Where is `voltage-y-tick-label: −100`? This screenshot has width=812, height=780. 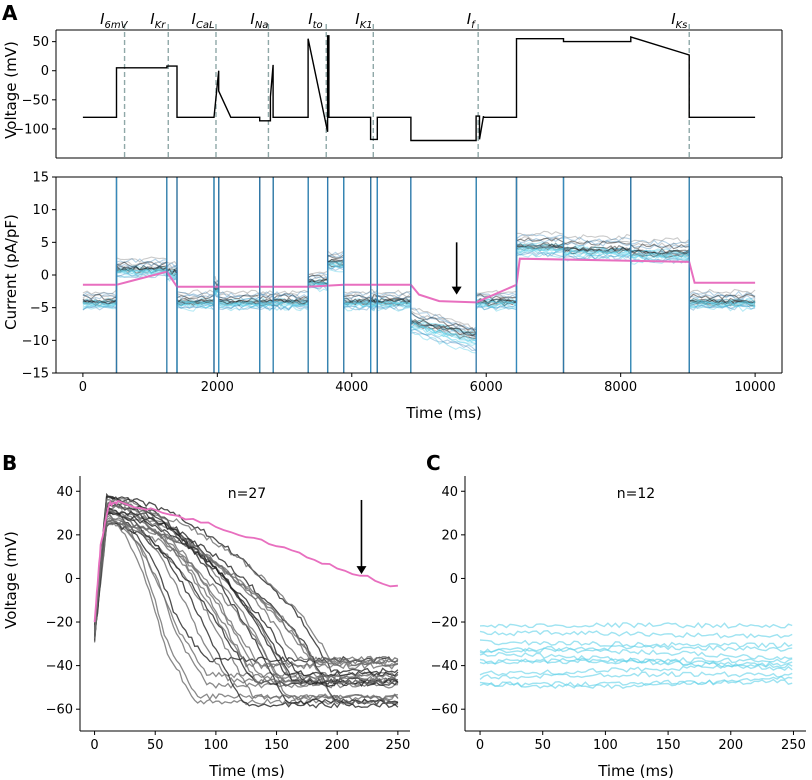
voltage-y-tick-label: −100 is located at coordinates (31, 129).